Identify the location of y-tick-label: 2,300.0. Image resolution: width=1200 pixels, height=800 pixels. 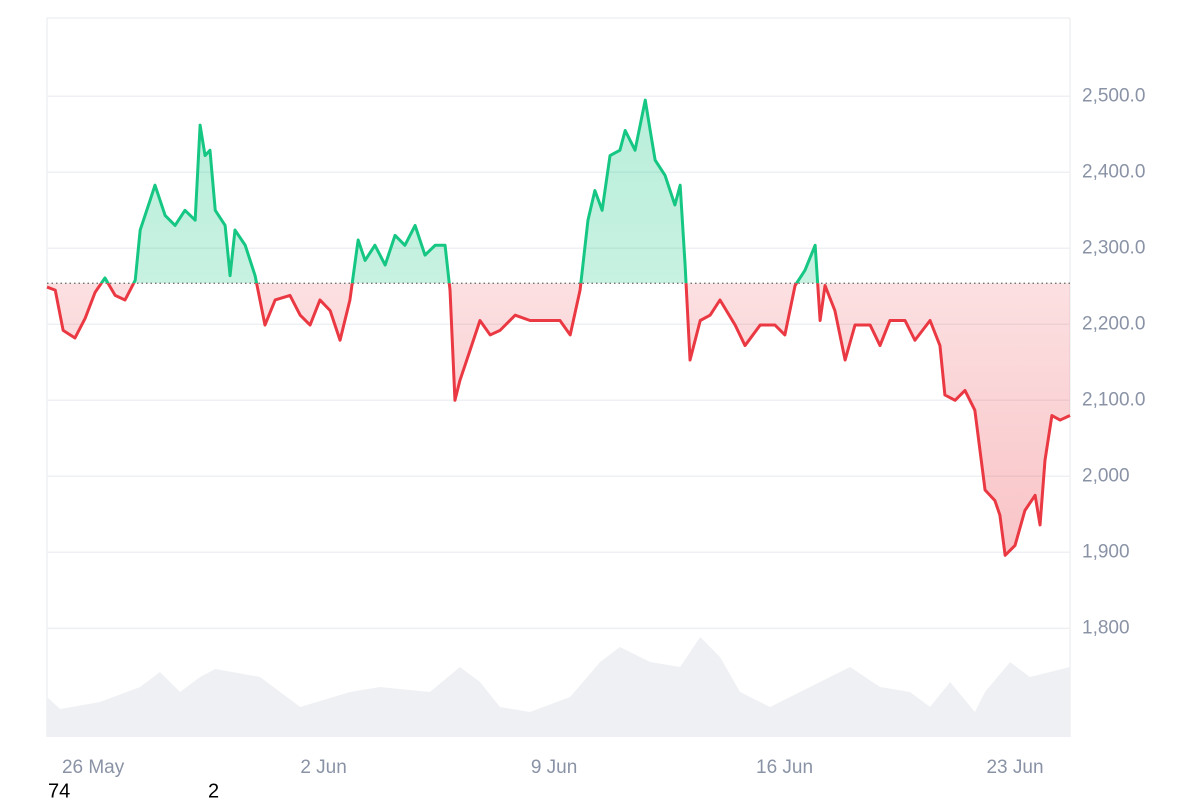
(1113, 247).